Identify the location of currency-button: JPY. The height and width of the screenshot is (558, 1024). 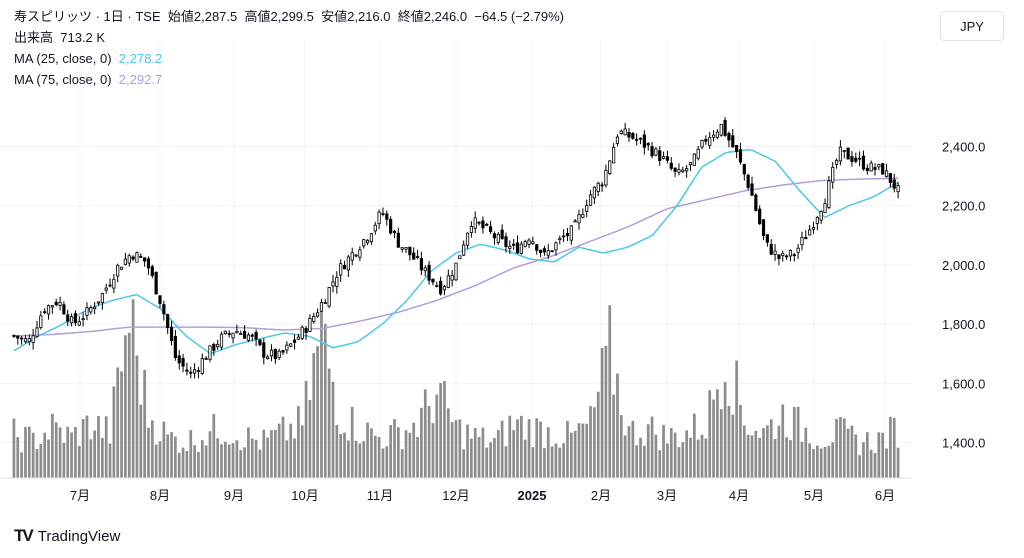
(972, 26).